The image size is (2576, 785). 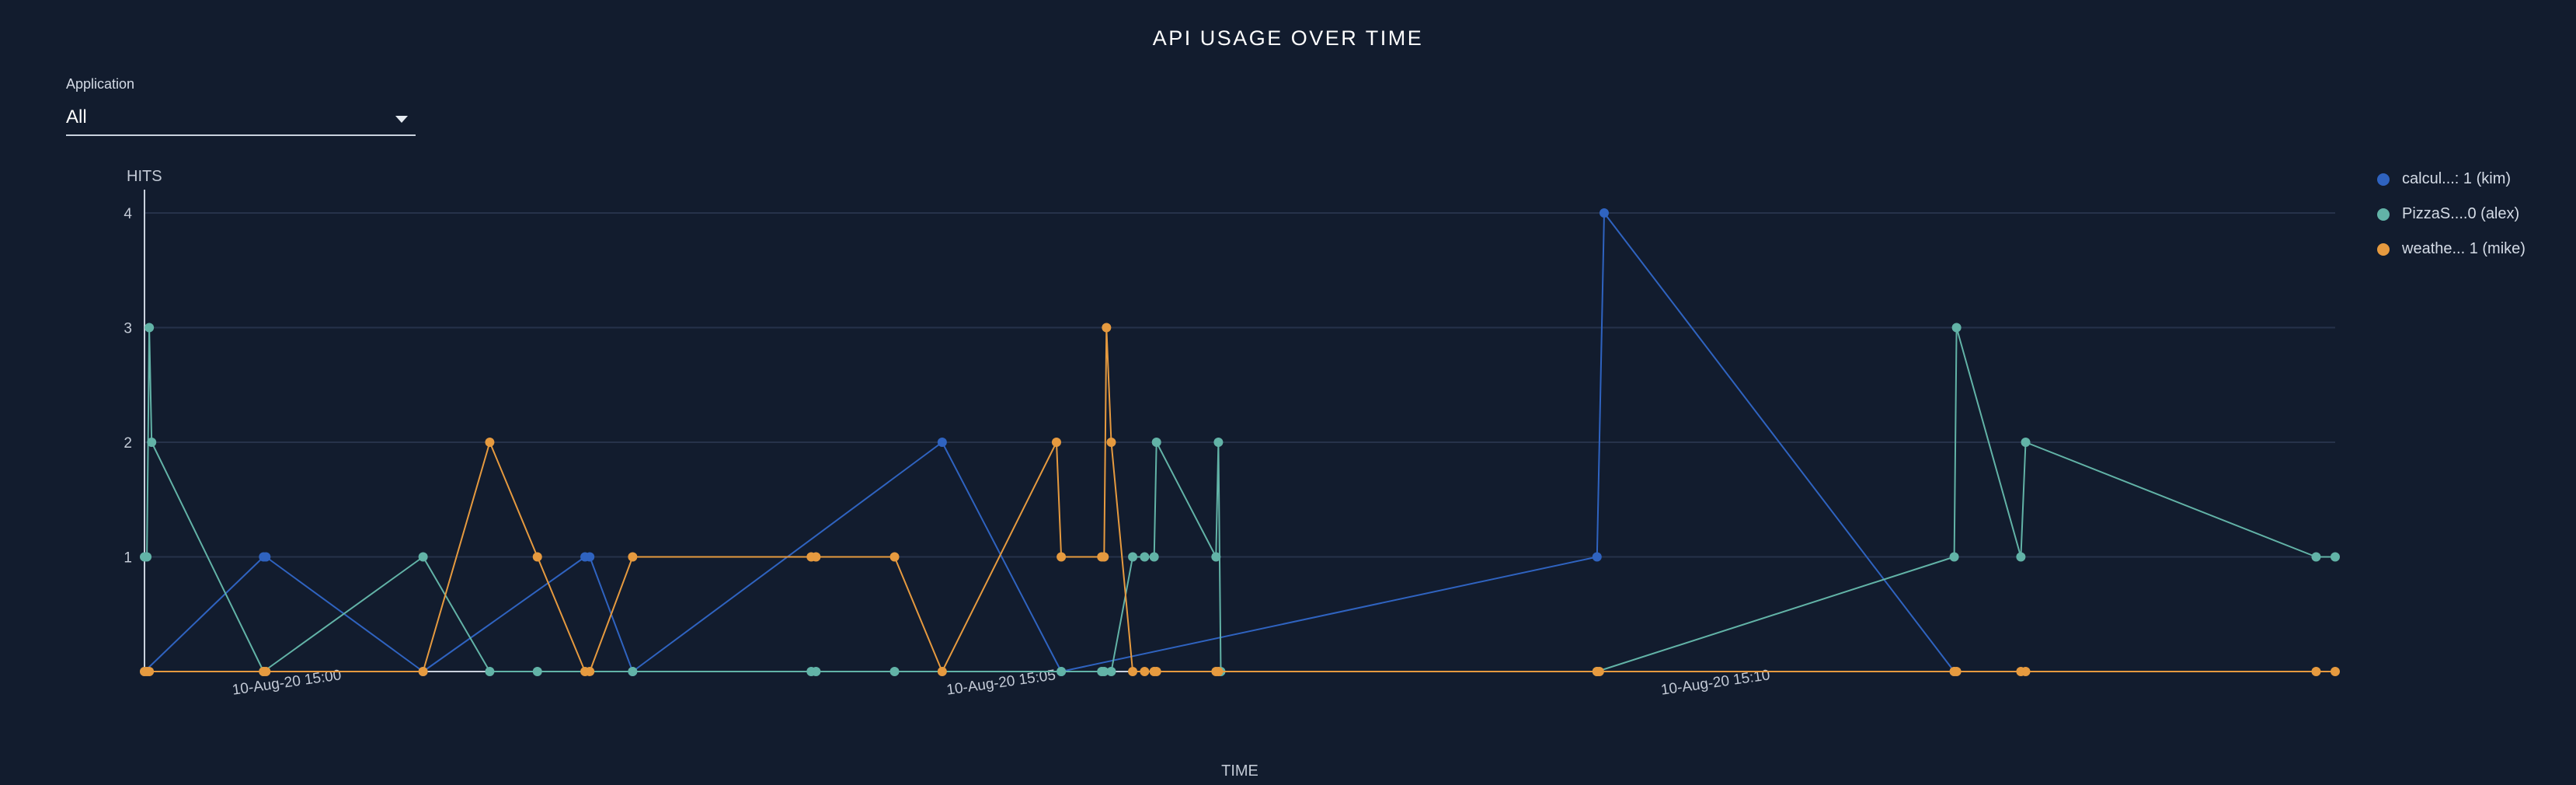 I want to click on y-tick-label: 1, so click(x=128, y=558).